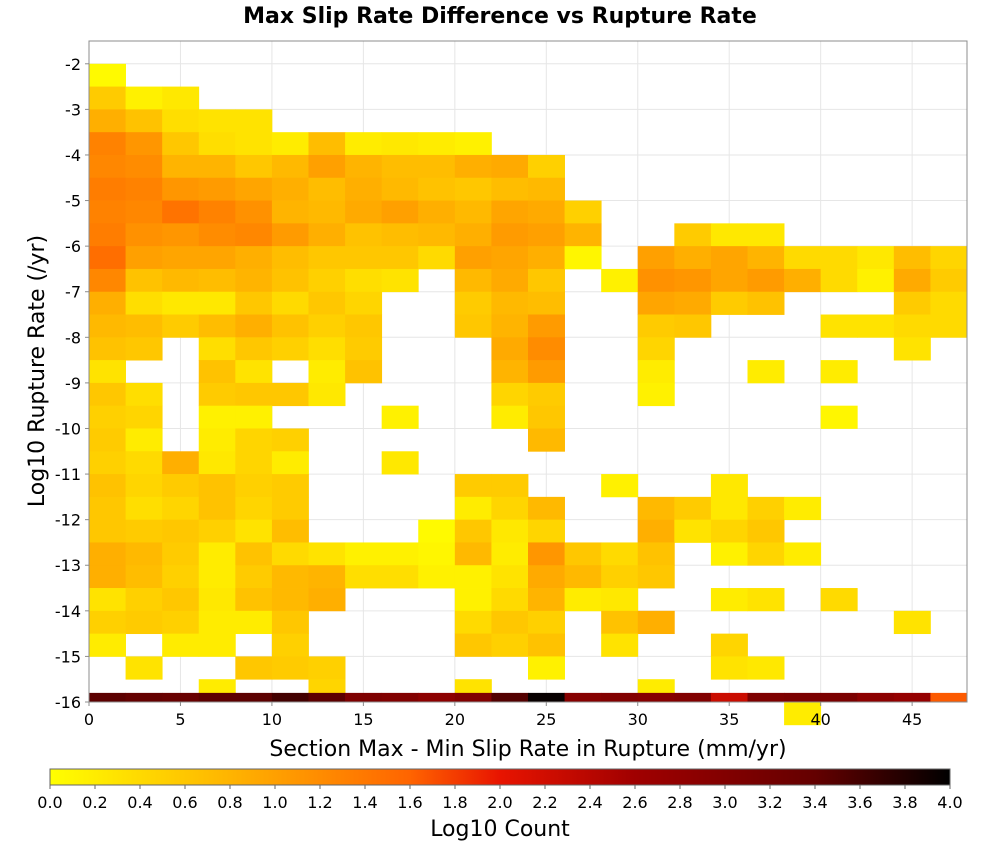 This screenshot has height=850, width=1000. I want to click on y-tick-label: -3, so click(73, 109).